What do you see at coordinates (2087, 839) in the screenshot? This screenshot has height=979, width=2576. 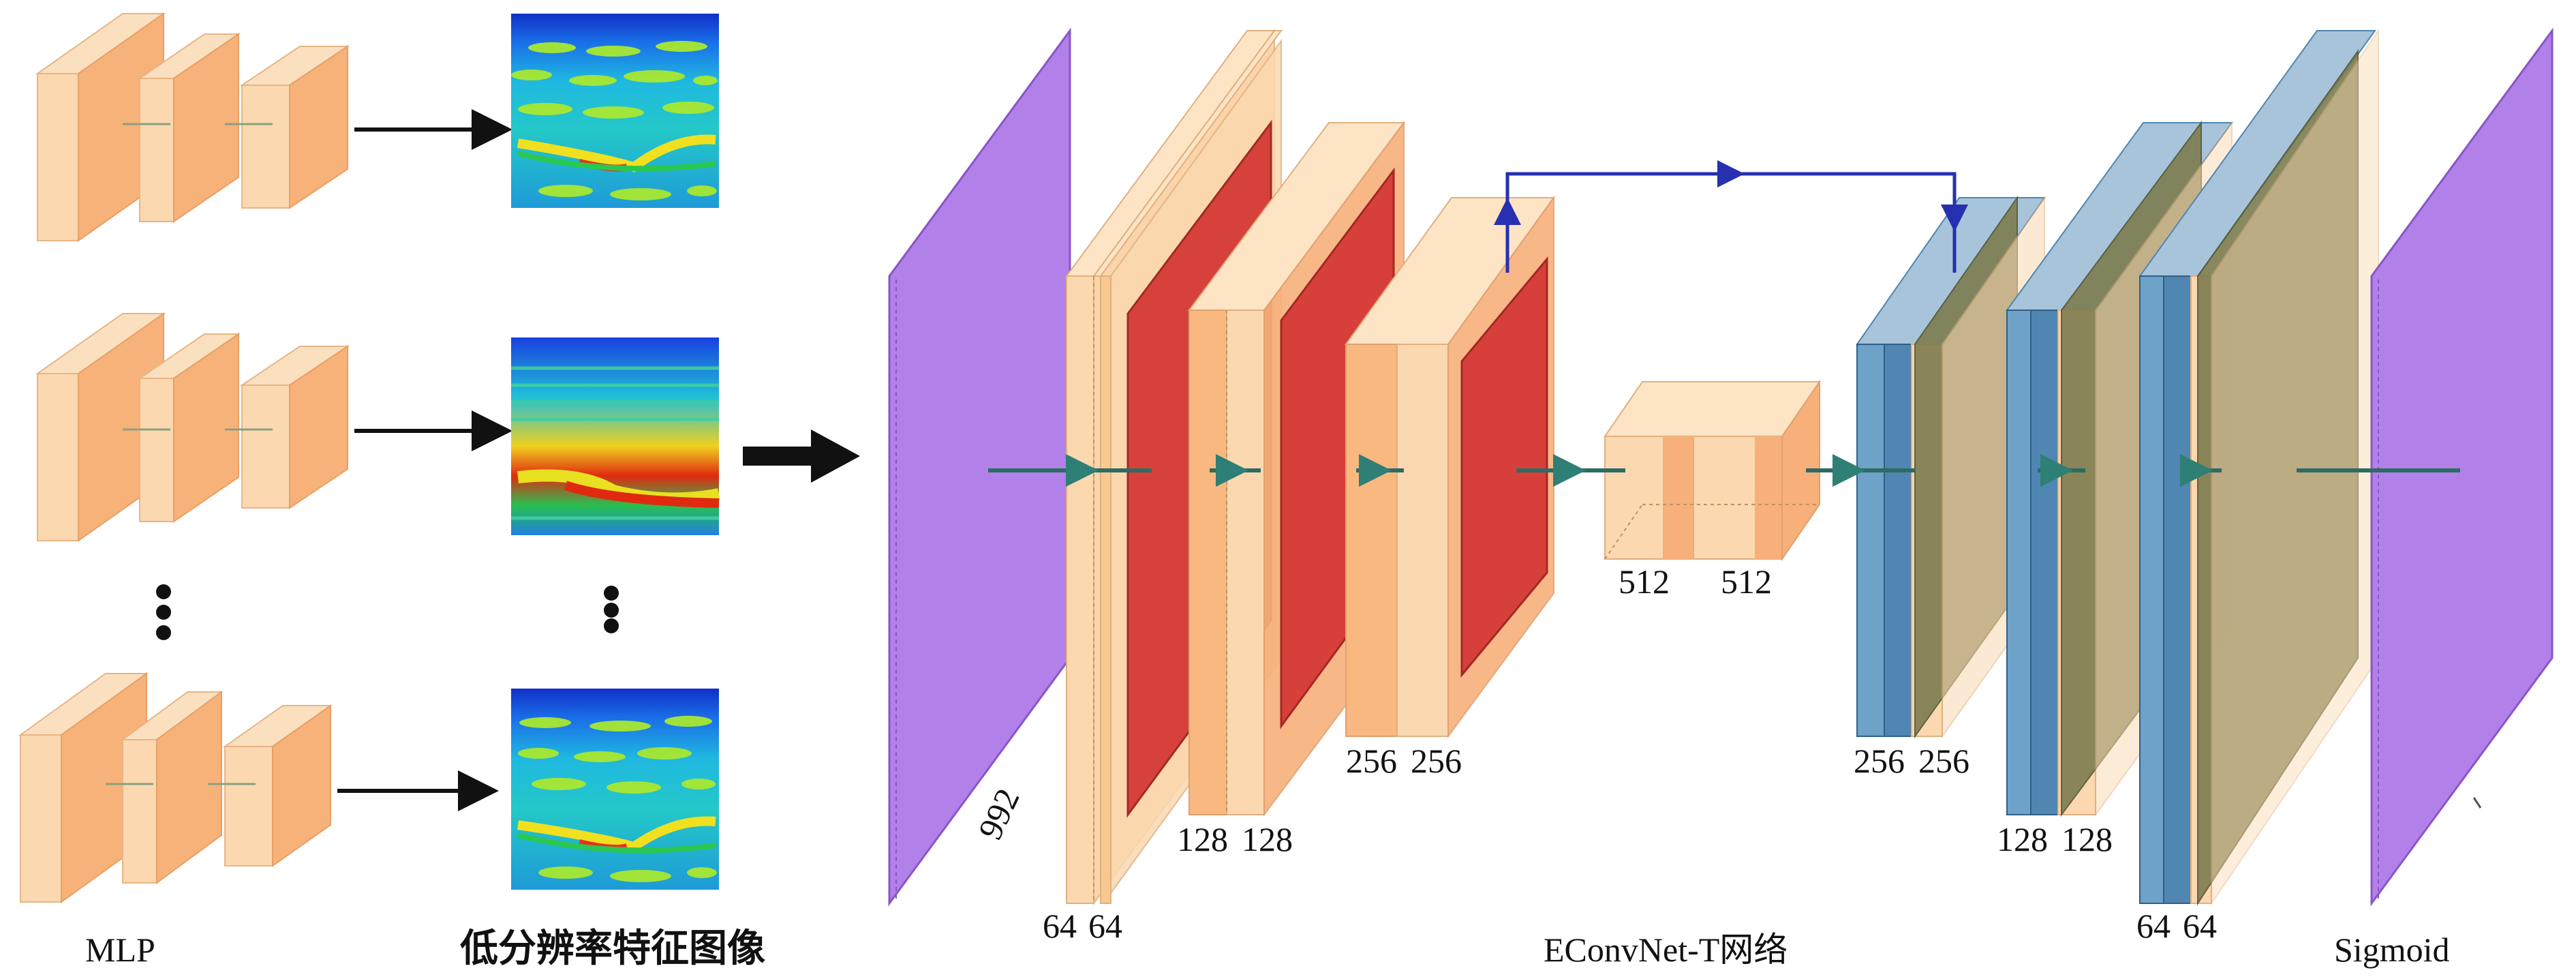 I see `dec2-label-b: 128` at bounding box center [2087, 839].